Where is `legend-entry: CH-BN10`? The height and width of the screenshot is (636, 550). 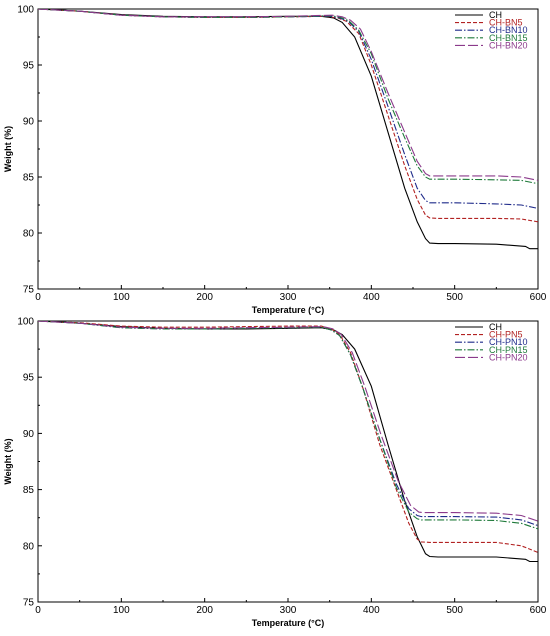
legend-entry: CH-BN10 is located at coordinates (508, 30).